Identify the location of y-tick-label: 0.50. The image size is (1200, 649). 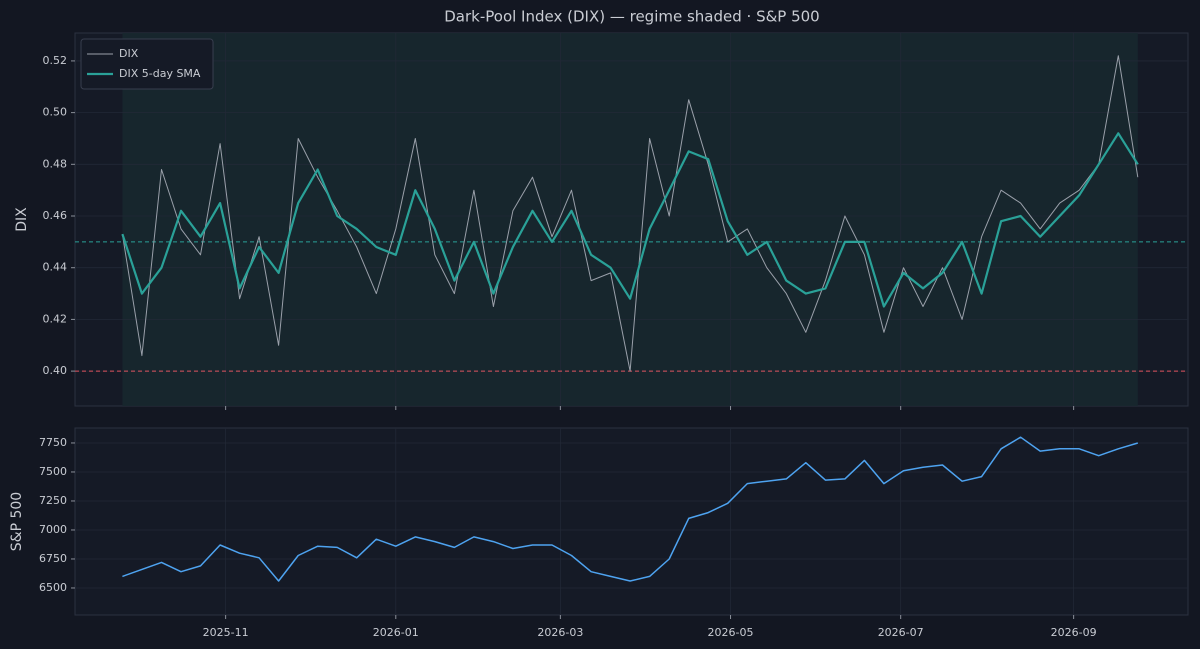
(55, 112).